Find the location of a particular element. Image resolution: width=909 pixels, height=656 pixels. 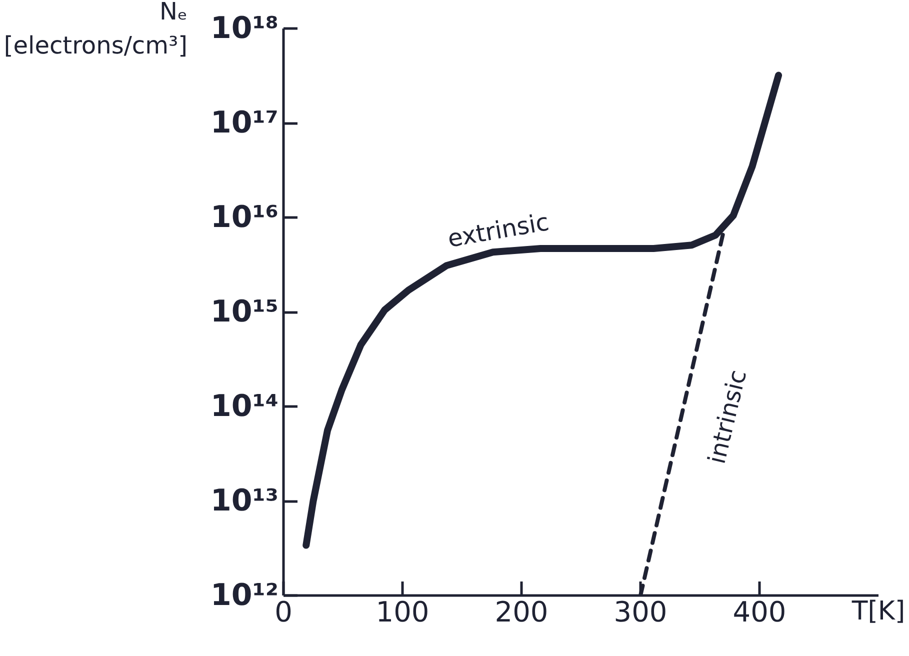

x-tick-label: 0 is located at coordinates (283, 612).